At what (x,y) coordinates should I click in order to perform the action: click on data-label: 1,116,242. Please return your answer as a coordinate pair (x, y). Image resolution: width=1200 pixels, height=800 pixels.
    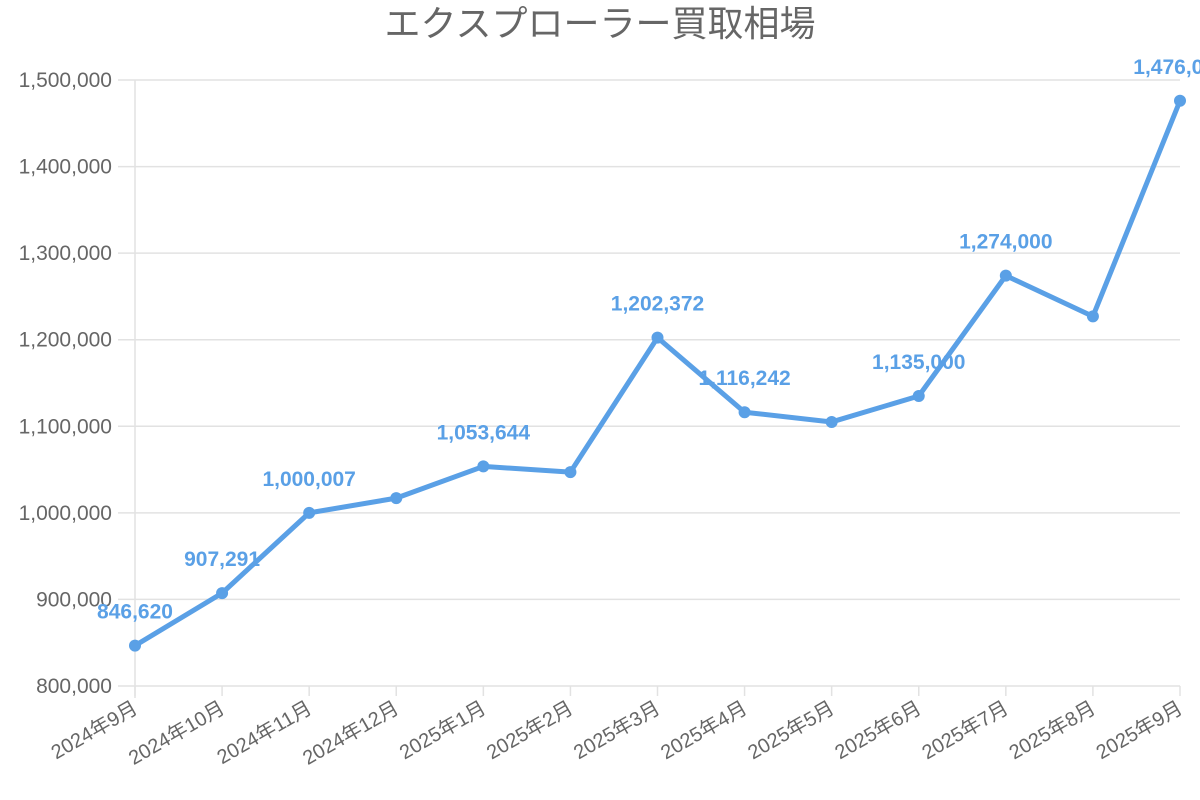
    Looking at the image, I should click on (744, 378).